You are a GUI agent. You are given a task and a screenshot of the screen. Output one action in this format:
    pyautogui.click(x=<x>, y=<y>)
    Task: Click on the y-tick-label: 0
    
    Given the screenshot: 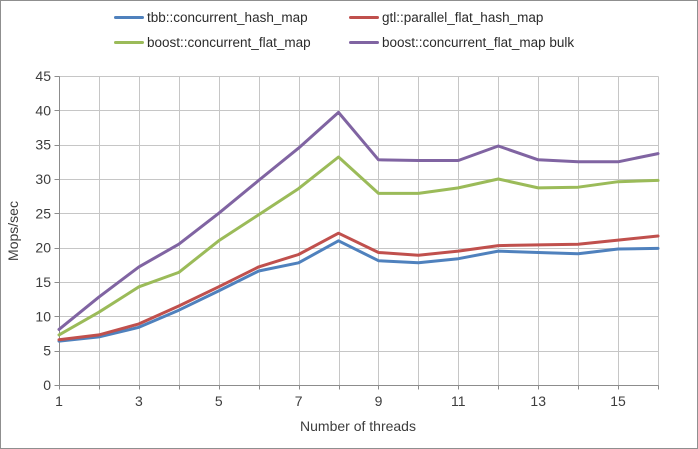 What is the action you would take?
    pyautogui.click(x=47, y=385)
    